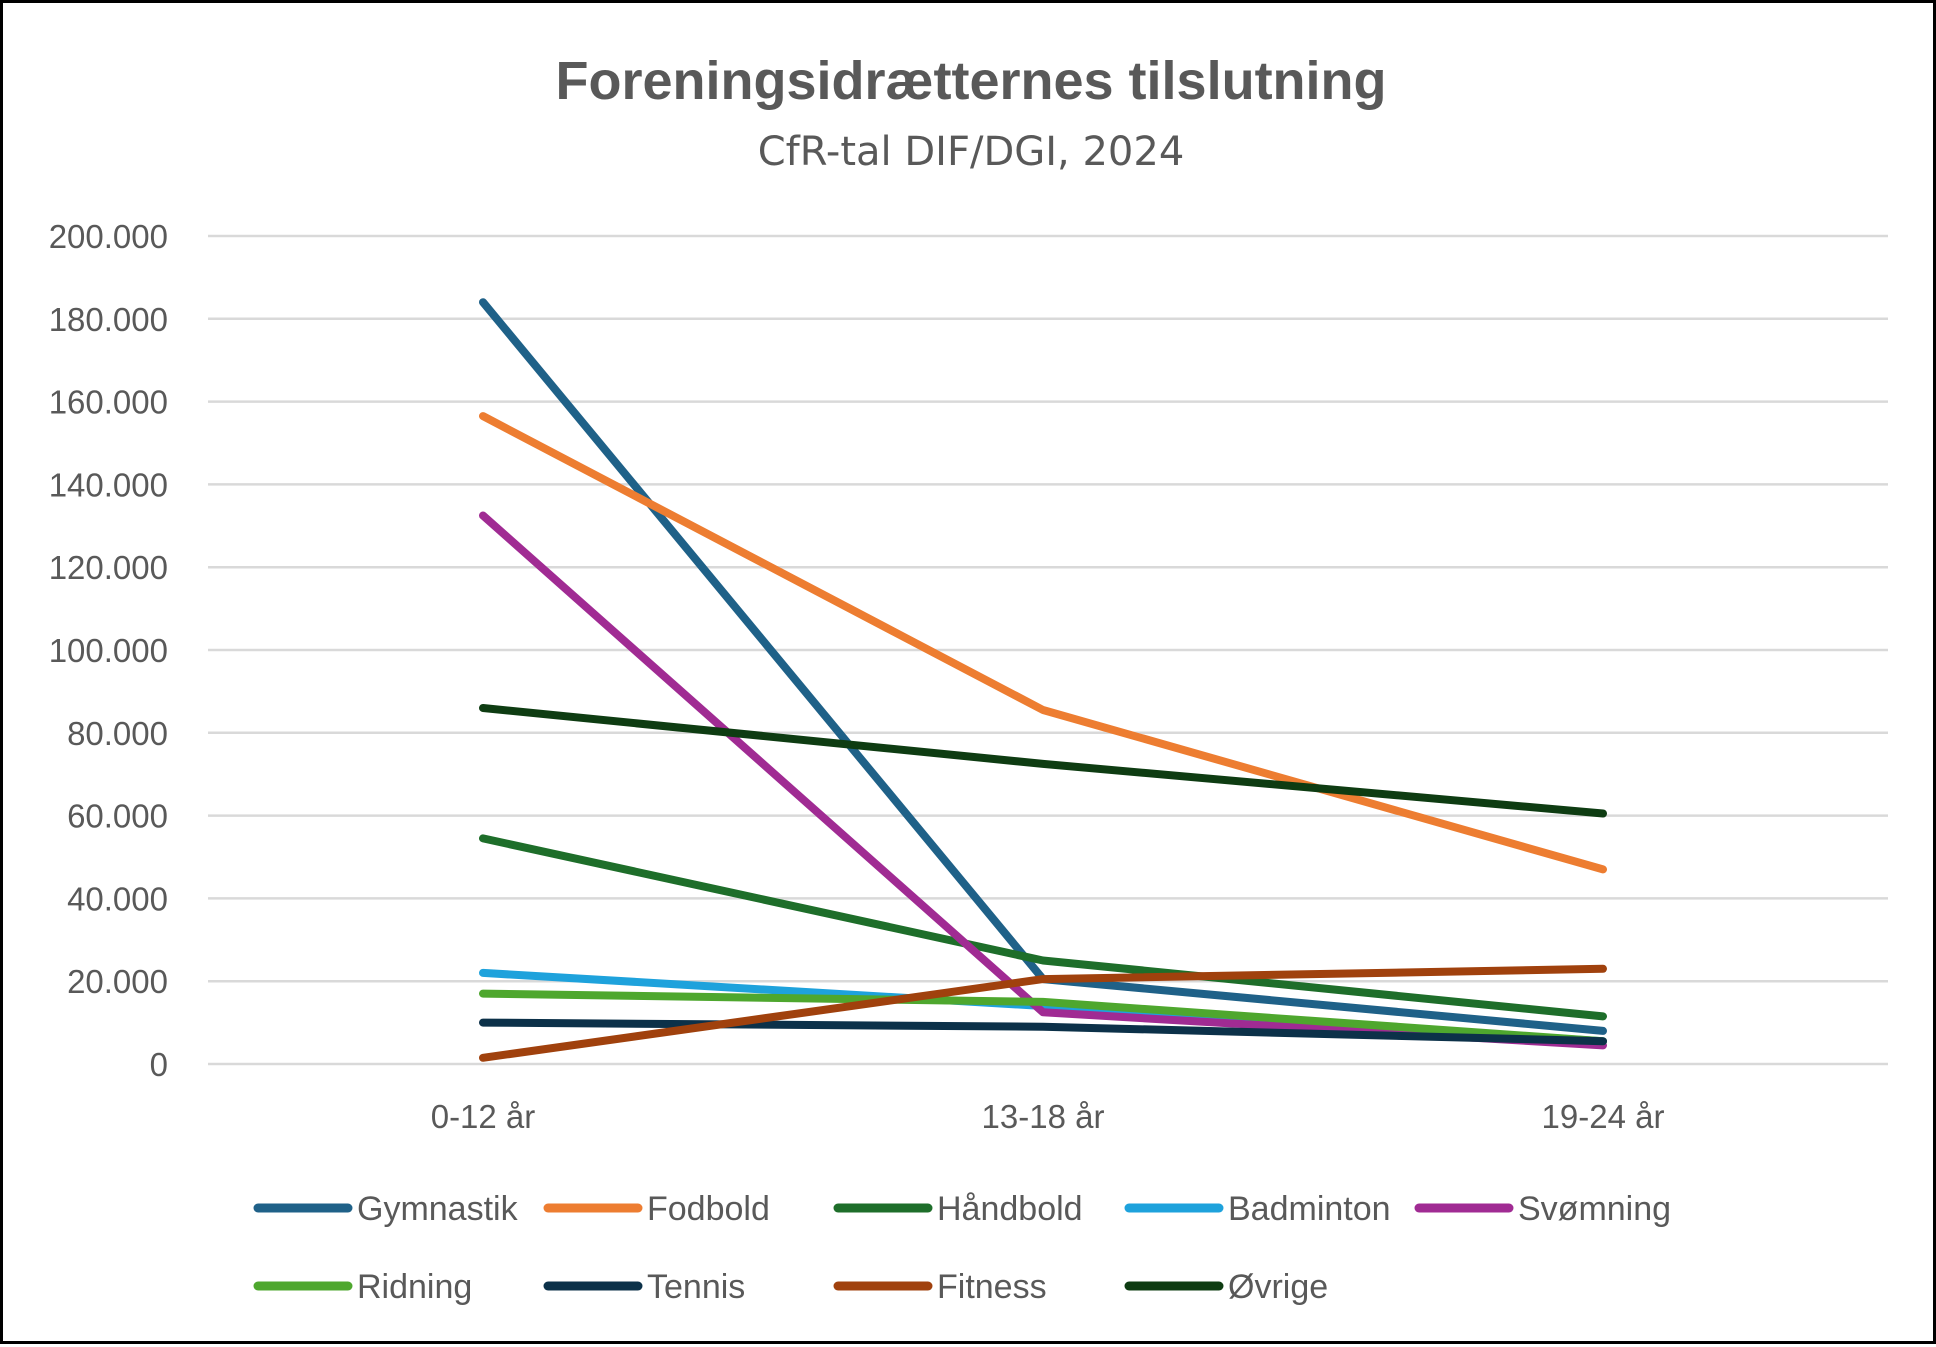 Image resolution: width=1936 pixels, height=1347 pixels. What do you see at coordinates (970, 81) in the screenshot?
I see `chart-title: Foreningsidrætternes tilslutning` at bounding box center [970, 81].